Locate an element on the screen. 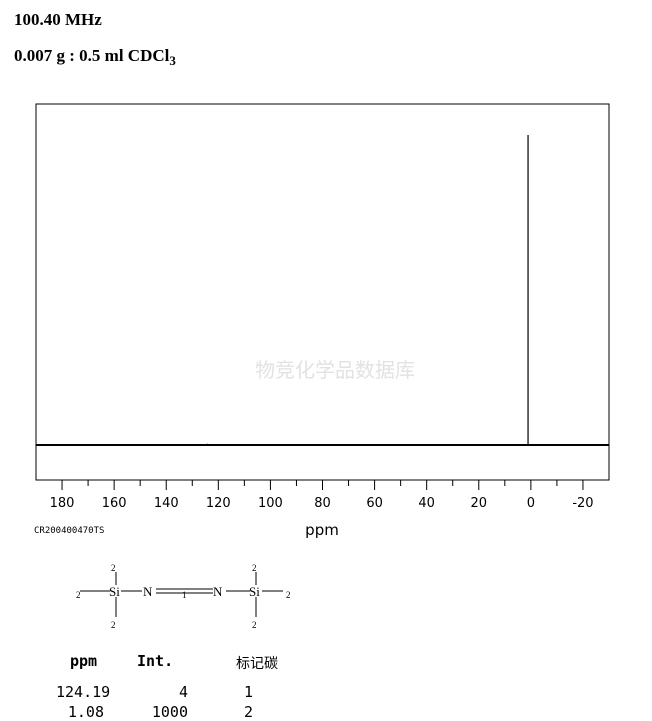 Image resolution: width=652 pixels, height=721 pixels. sample-label: 0.007 g : 0.5 ml CDCl3 is located at coordinates (95, 57).